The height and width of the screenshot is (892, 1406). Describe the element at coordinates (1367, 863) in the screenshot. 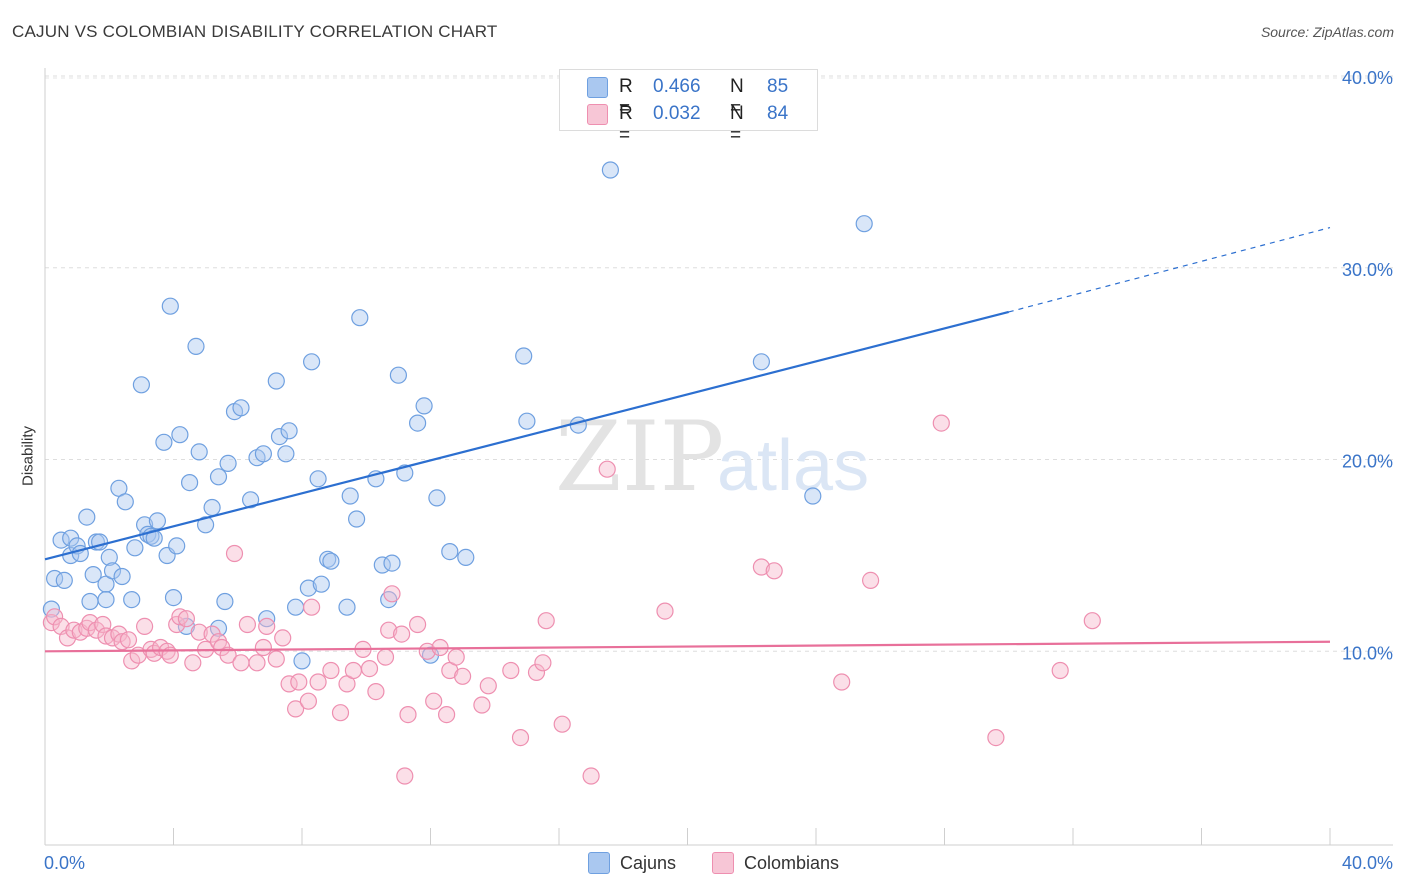

I see `x-tick-label: 40.0%` at that location.